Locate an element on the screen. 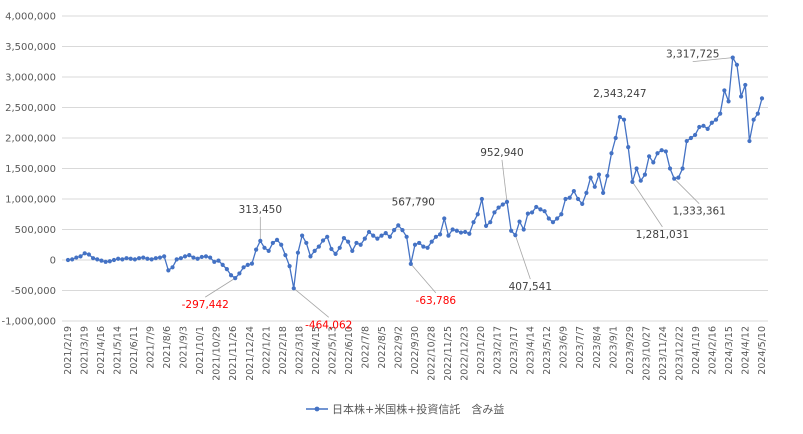  x-tick-label: 2023/7/7 is located at coordinates (580, 347).